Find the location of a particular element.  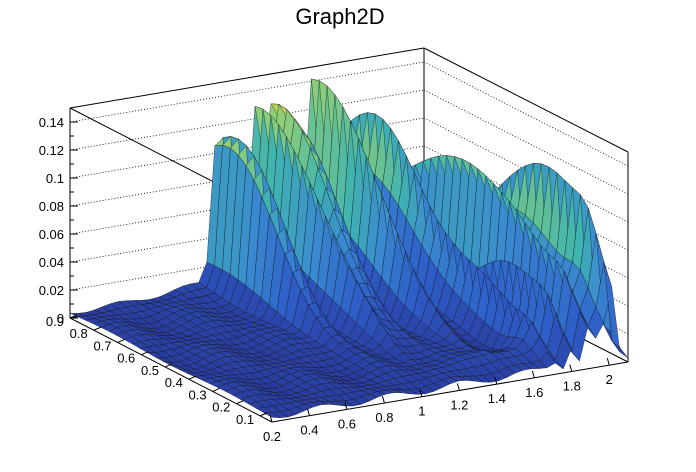

z-tick-label: 0.06 is located at coordinates (51, 234).